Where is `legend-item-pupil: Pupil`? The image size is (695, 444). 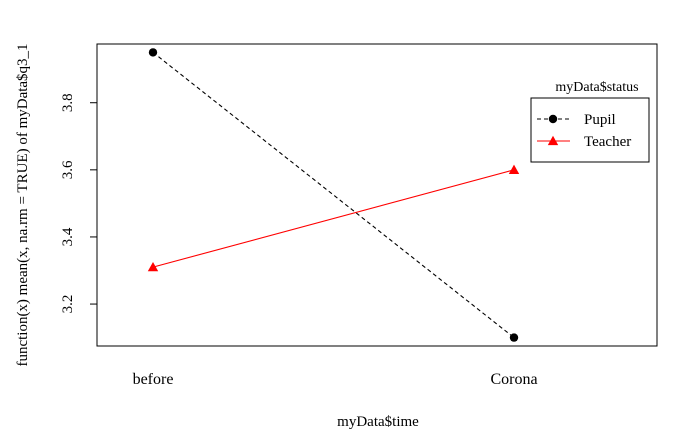 legend-item-pupil: Pupil is located at coordinates (576, 120).